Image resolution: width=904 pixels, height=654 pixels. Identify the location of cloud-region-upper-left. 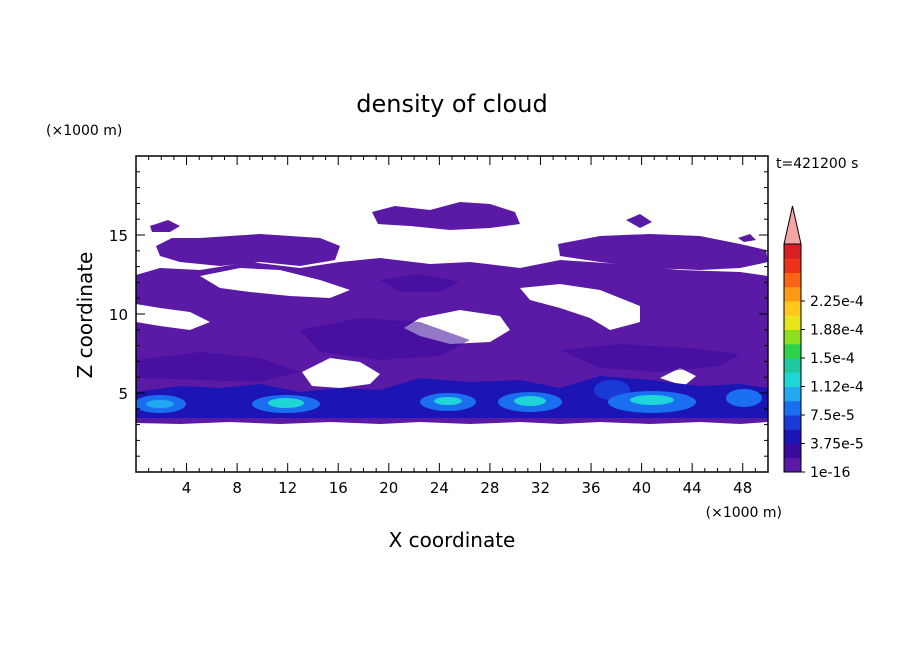
(248, 250).